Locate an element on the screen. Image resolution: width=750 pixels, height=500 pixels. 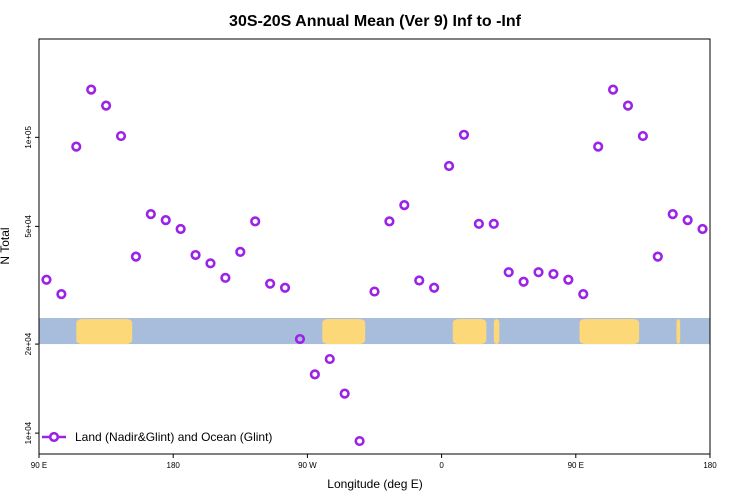
chart-title: 30S-20S Annual Mean (Ver 9) Inf to -Inf is located at coordinates (375, 21).